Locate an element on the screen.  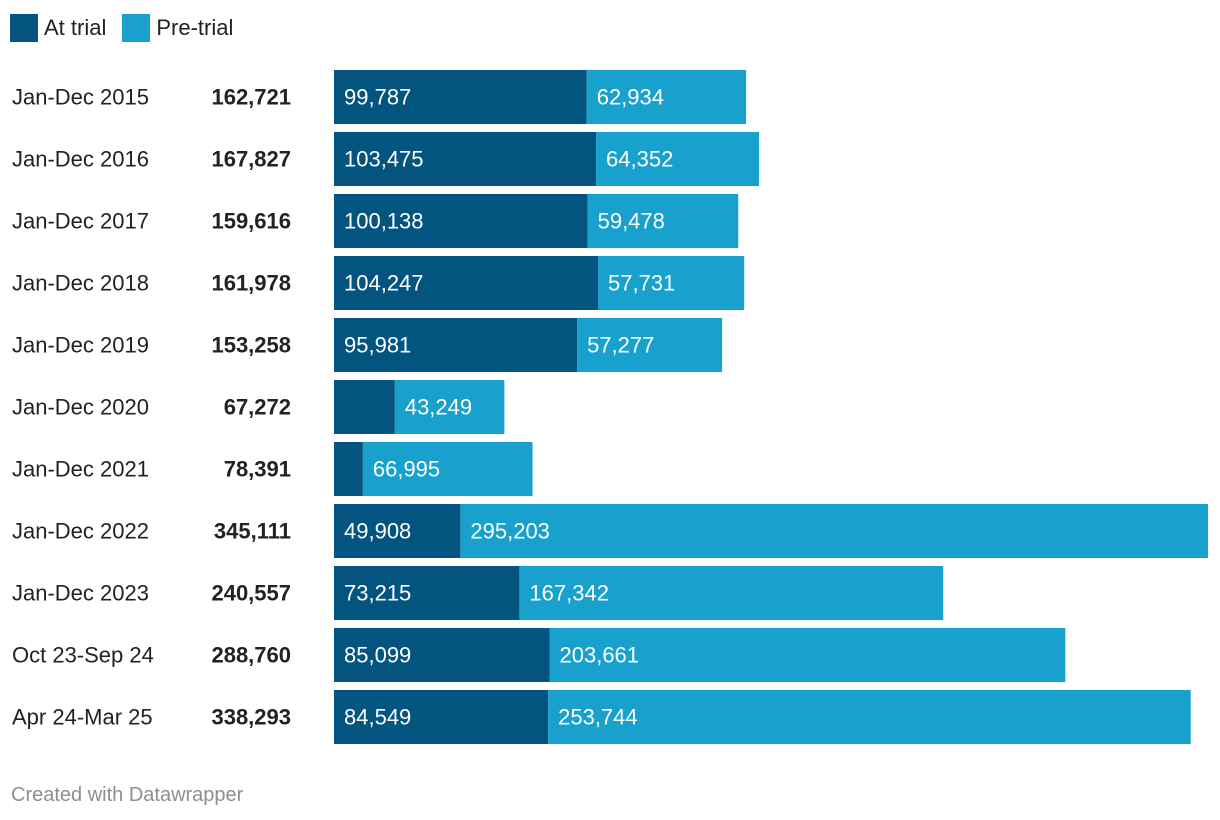
legend-item-at-trial: At trial is located at coordinates (58, 28).